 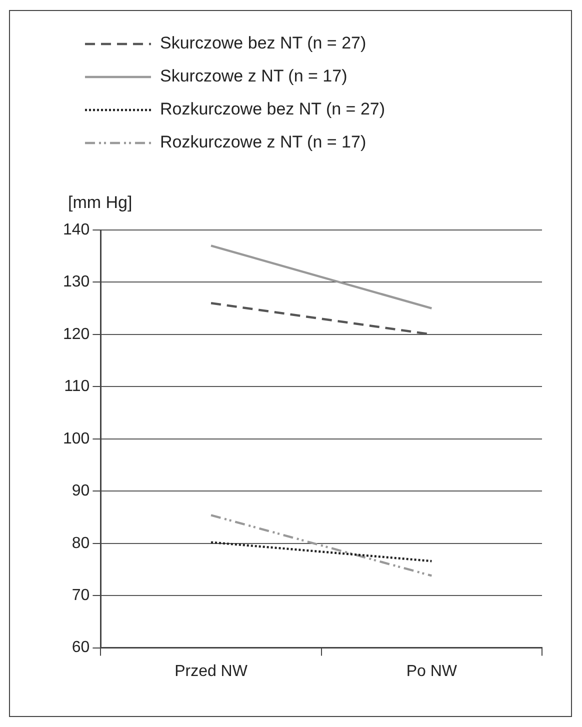 What do you see at coordinates (100, 202) in the screenshot?
I see `y-axis-title: [mm Hg]` at bounding box center [100, 202].